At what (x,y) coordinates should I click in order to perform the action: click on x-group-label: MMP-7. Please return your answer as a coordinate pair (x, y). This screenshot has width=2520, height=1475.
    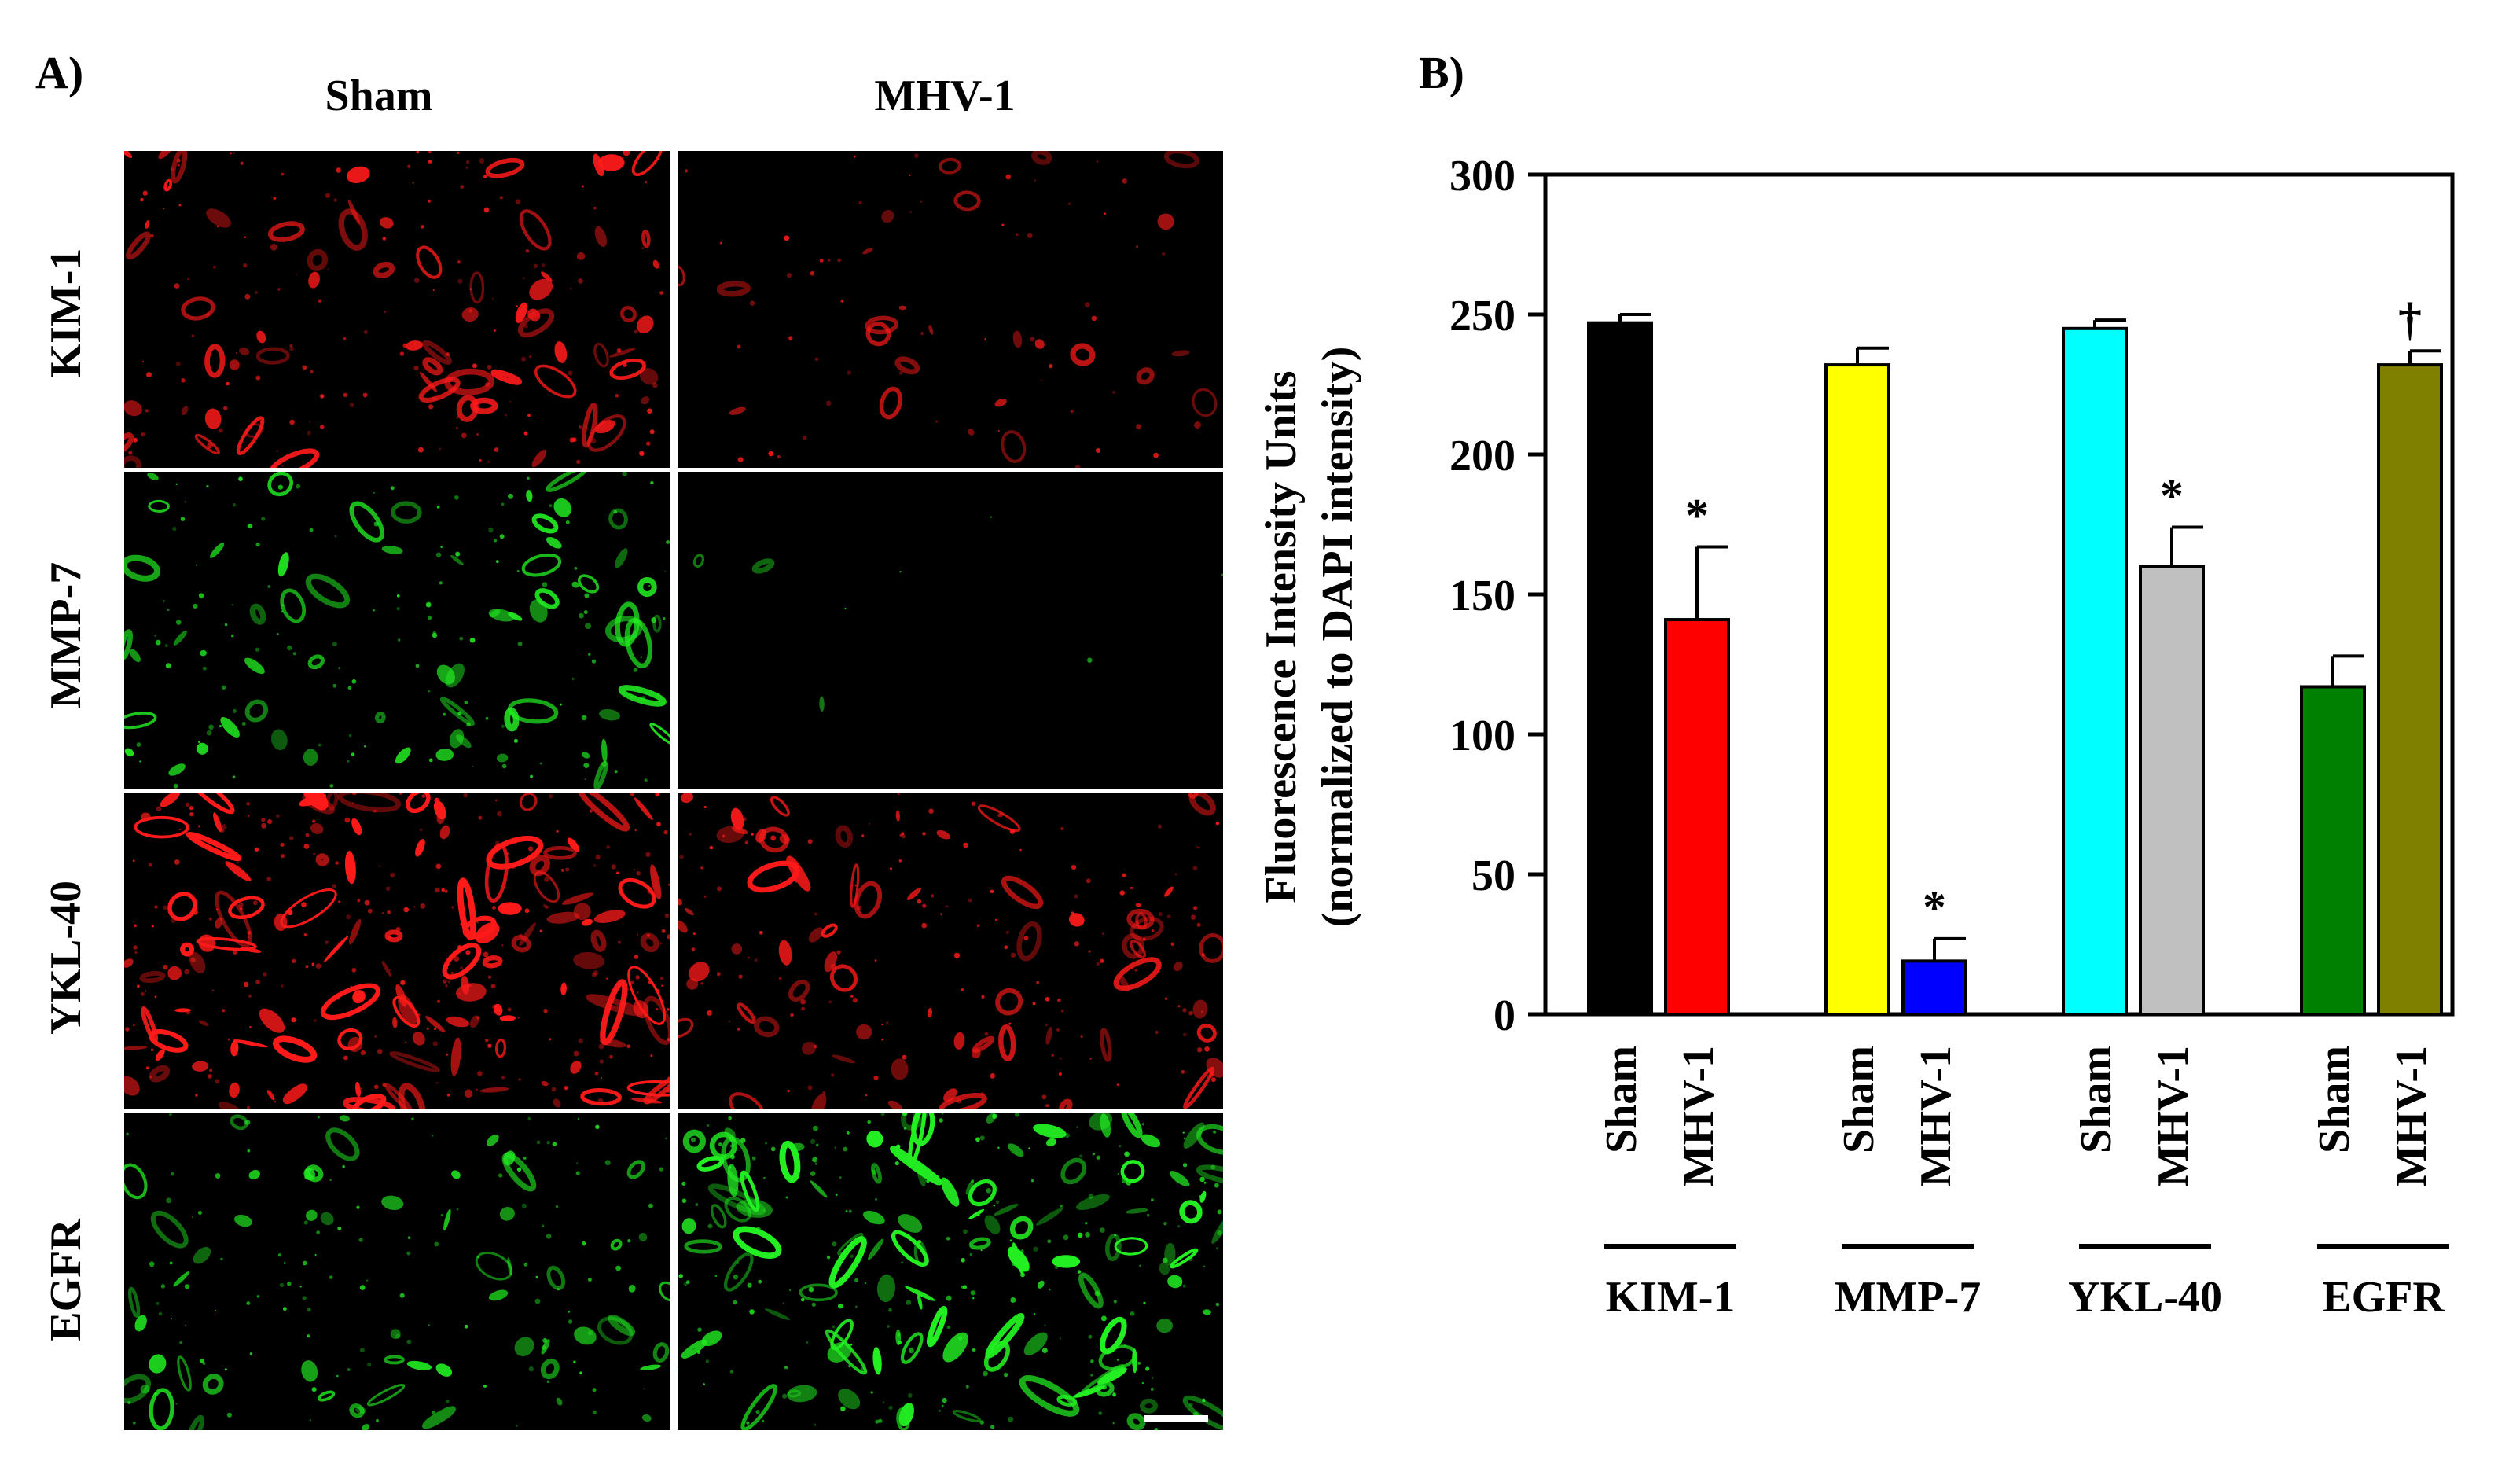
    Looking at the image, I should click on (1908, 1297).